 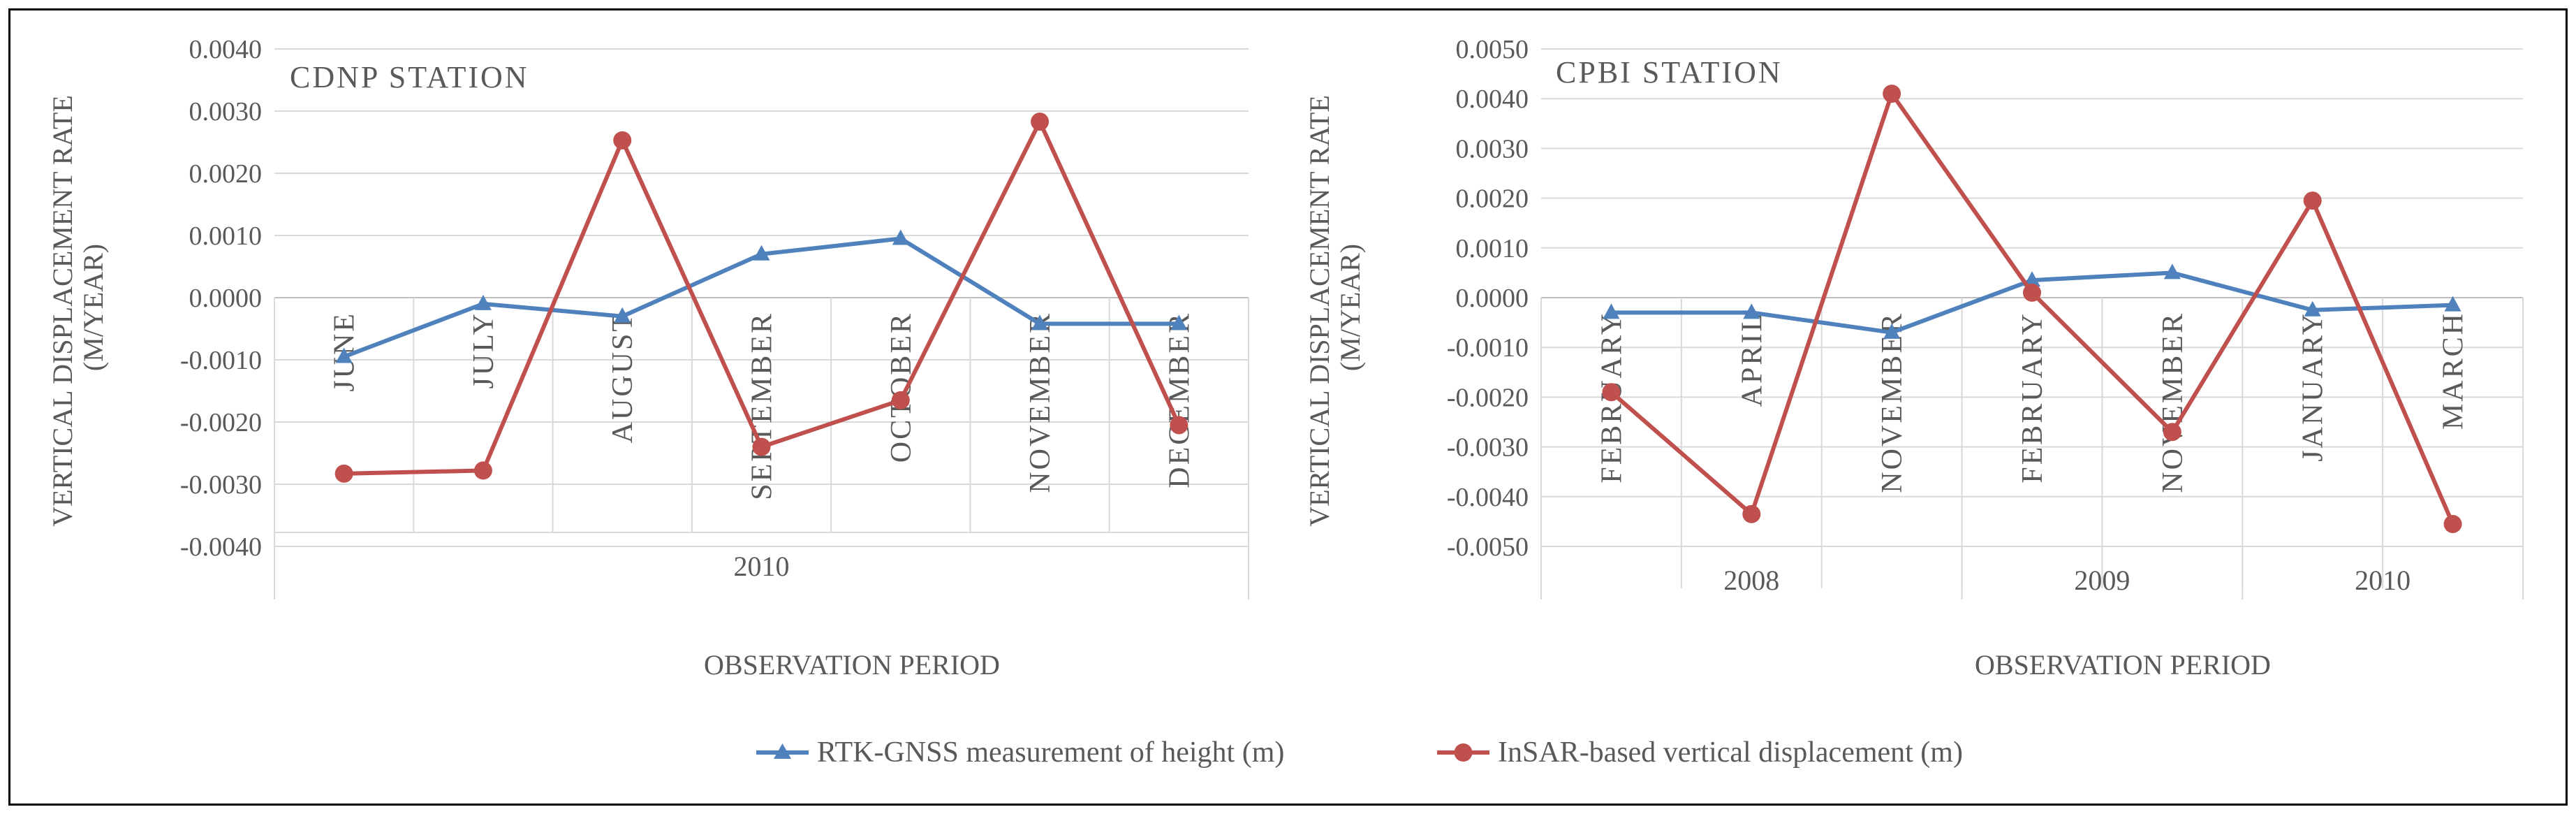 What do you see at coordinates (2033, 398) in the screenshot?
I see `chart2-category-label: FEBRUARY` at bounding box center [2033, 398].